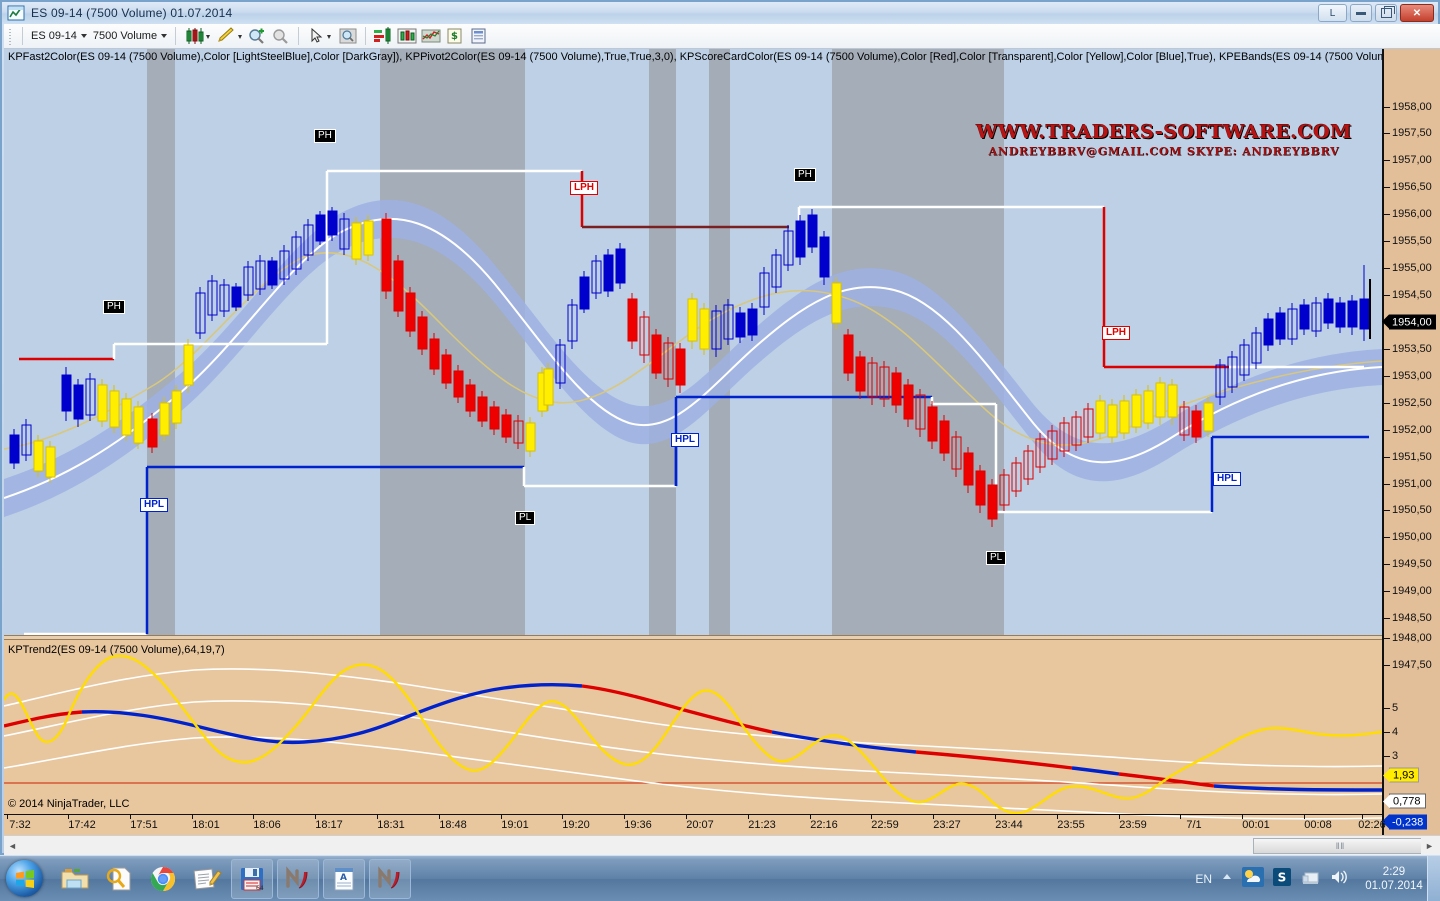 The height and width of the screenshot is (901, 1440). What do you see at coordinates (252, 879) in the screenshot?
I see `save-app-icon: 64` at bounding box center [252, 879].